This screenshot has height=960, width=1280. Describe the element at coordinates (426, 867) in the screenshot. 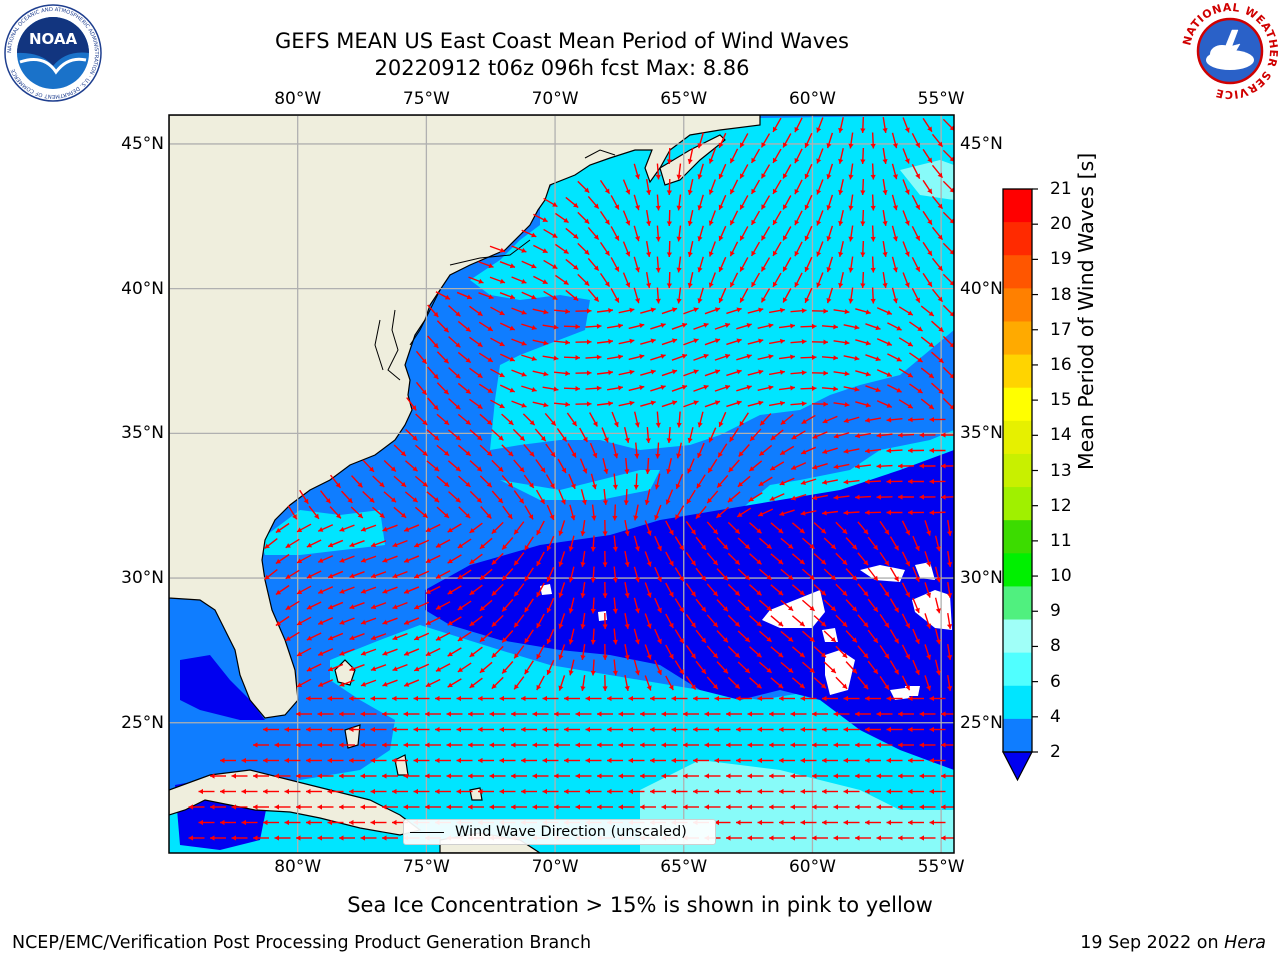

I see `lon-label-bottom: 75°W` at that location.